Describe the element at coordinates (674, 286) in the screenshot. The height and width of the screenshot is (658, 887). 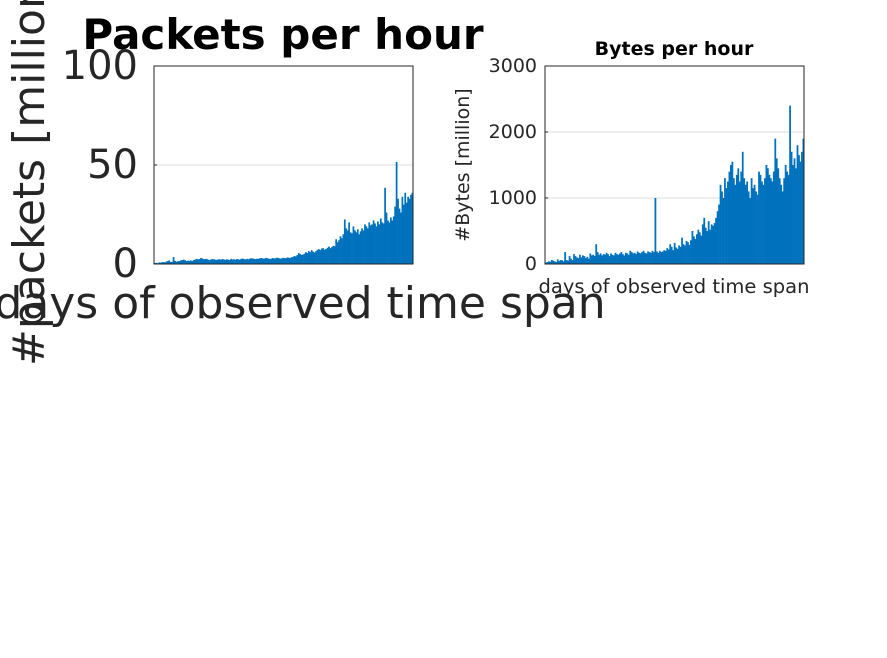
I see `bytes-x-axis-label: days of observed time span` at that location.